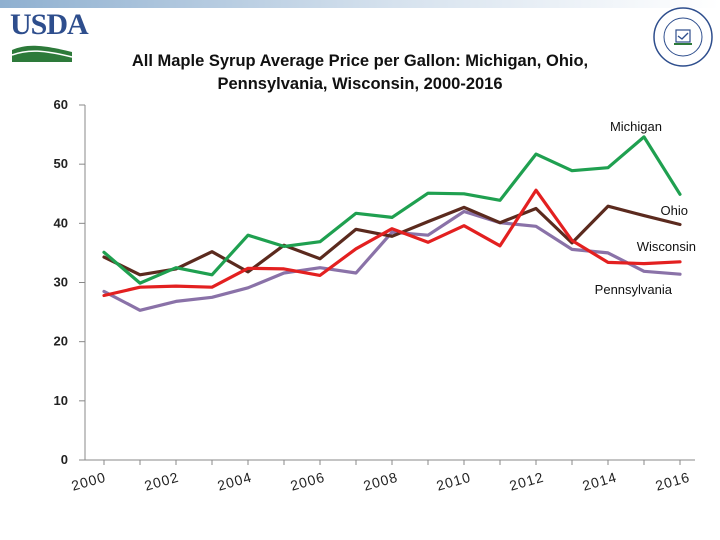 This screenshot has height=540, width=720. What do you see at coordinates (527, 481) in the screenshot?
I see `x-tick-label: 2012` at bounding box center [527, 481].